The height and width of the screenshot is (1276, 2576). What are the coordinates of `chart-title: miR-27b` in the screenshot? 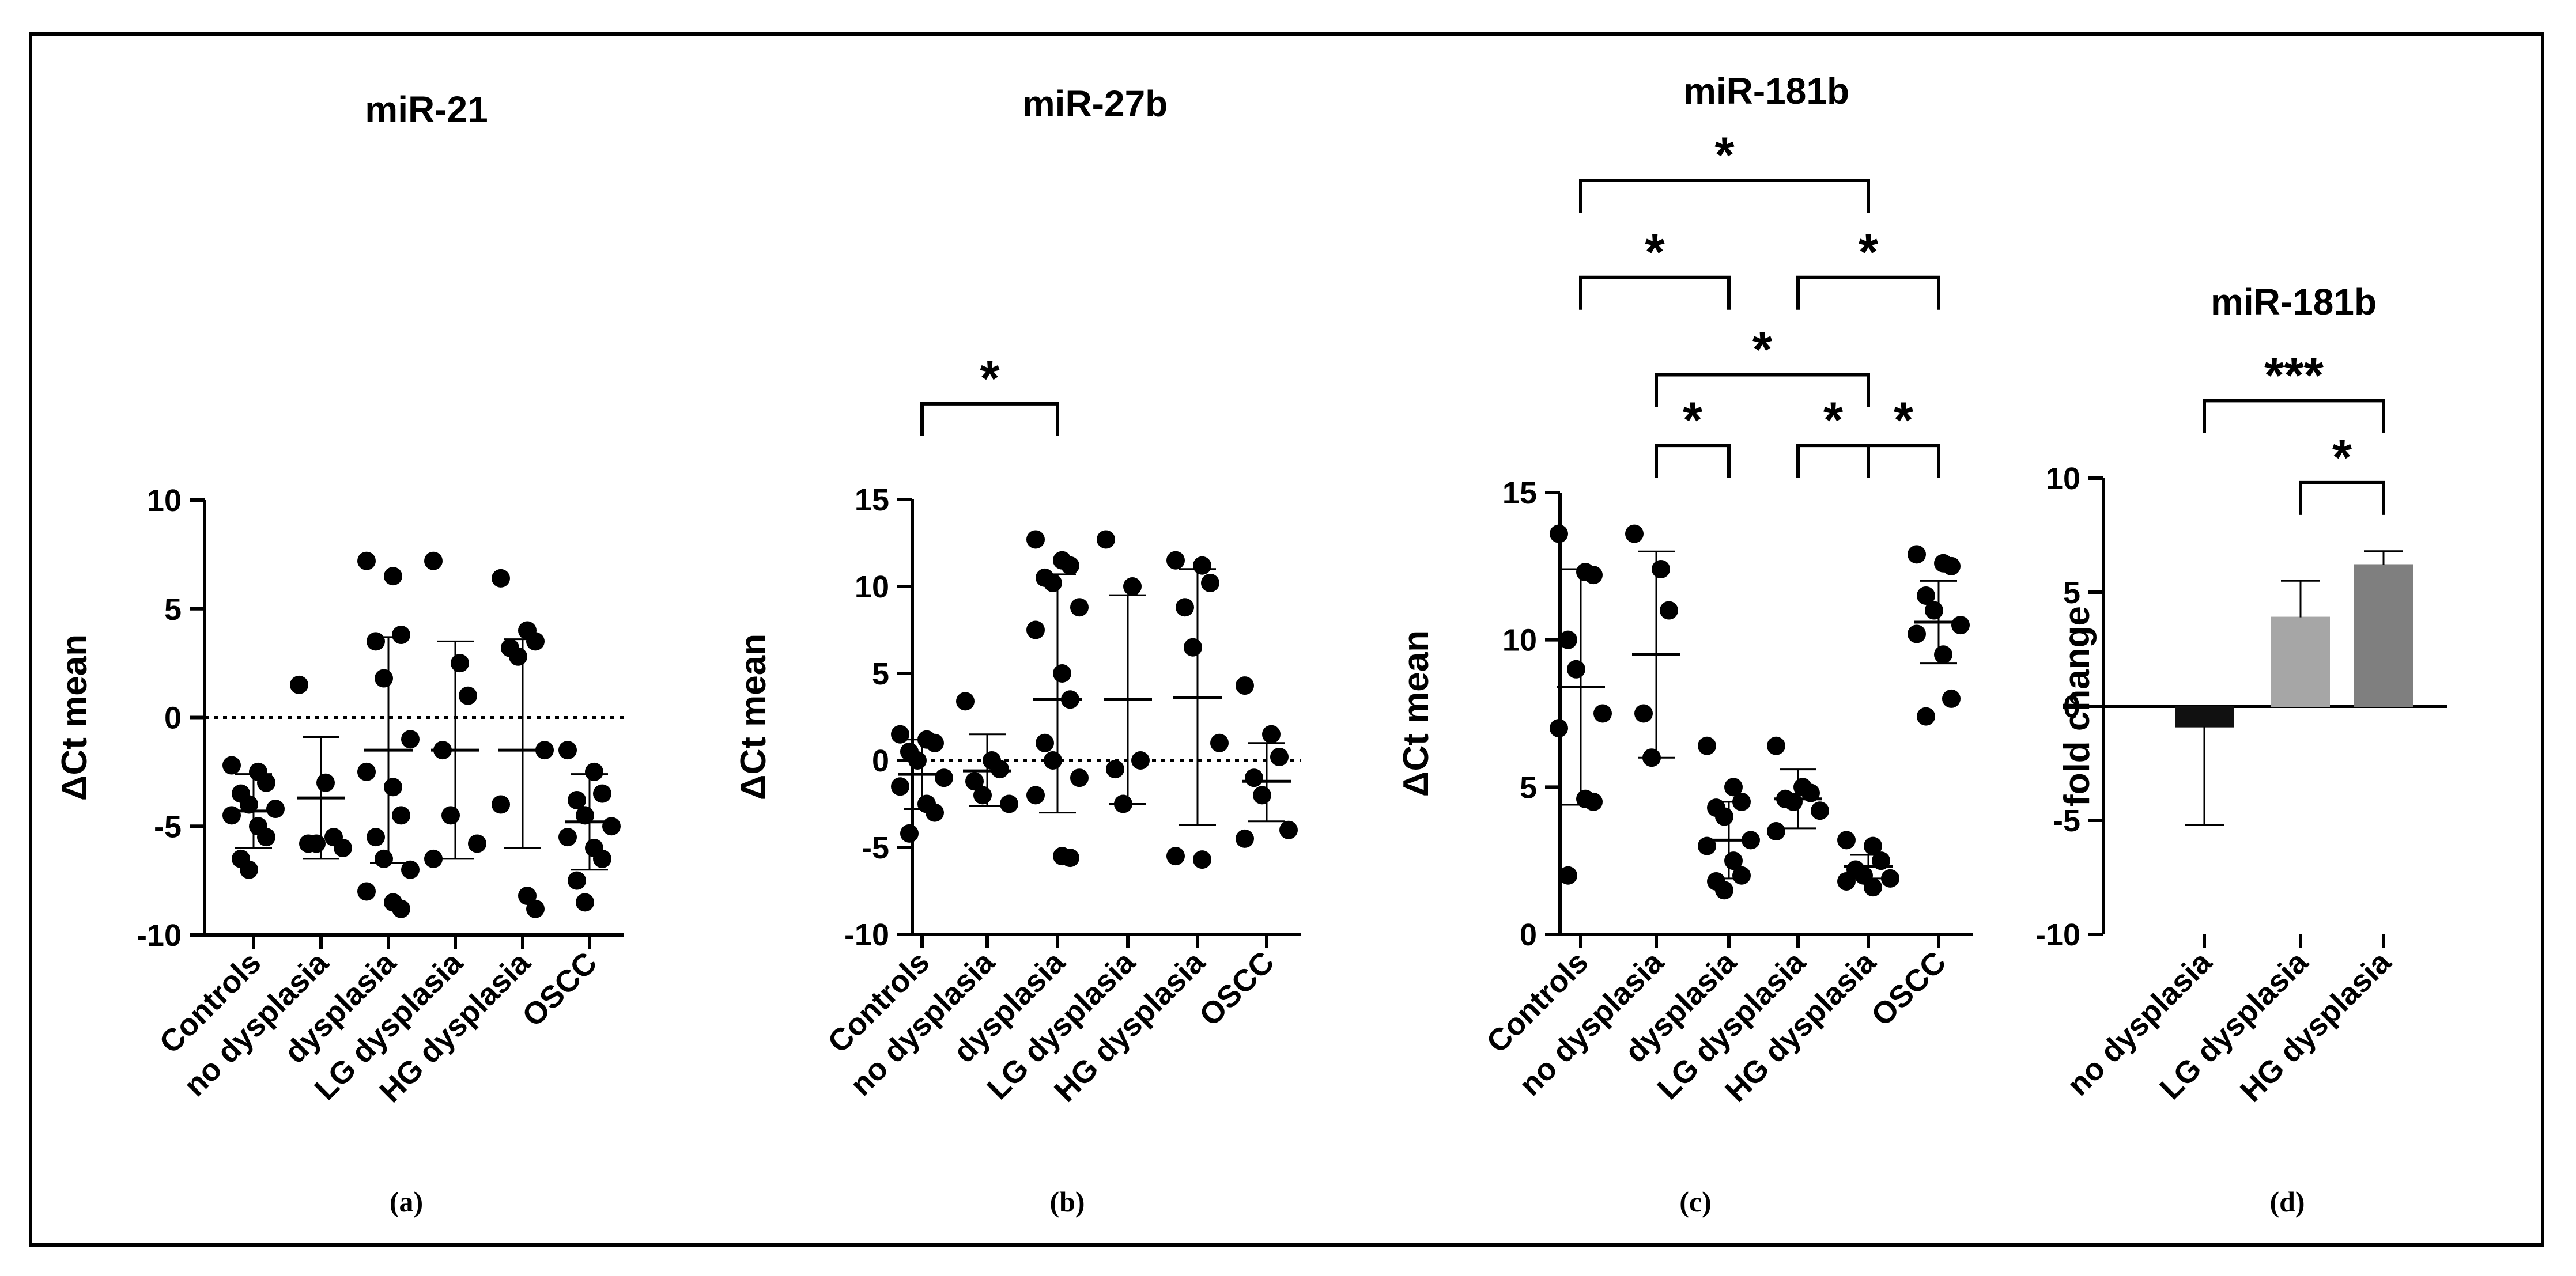 It's located at (1095, 103).